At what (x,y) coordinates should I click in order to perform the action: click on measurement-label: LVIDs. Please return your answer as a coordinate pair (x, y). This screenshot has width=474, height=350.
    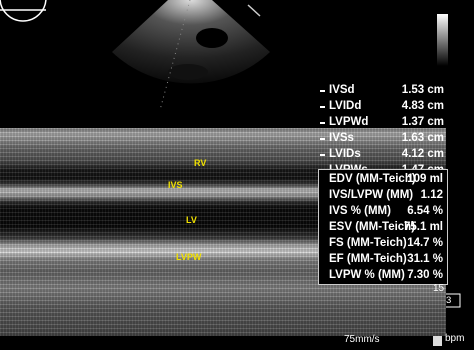
    Looking at the image, I should click on (345, 154).